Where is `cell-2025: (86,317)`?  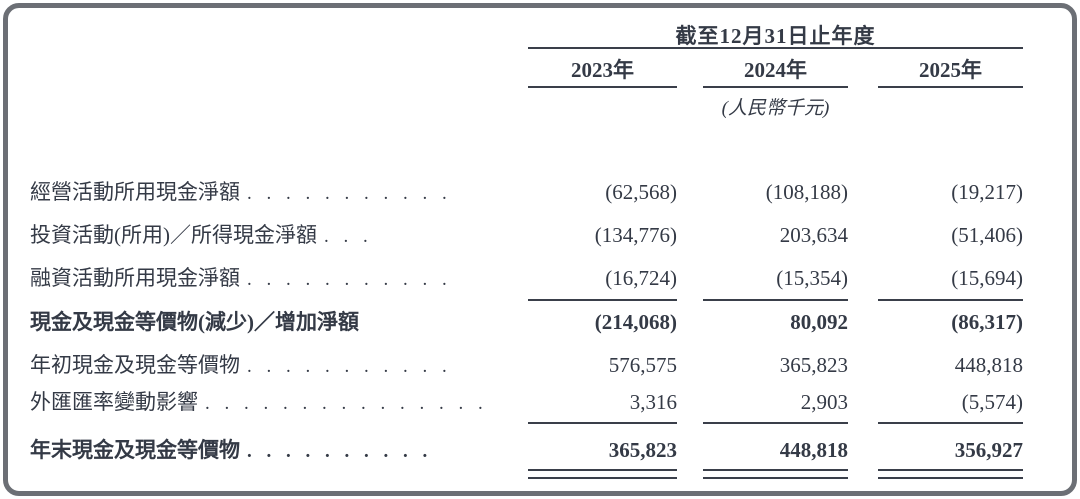
cell-2025: (86,317) is located at coordinates (987, 322).